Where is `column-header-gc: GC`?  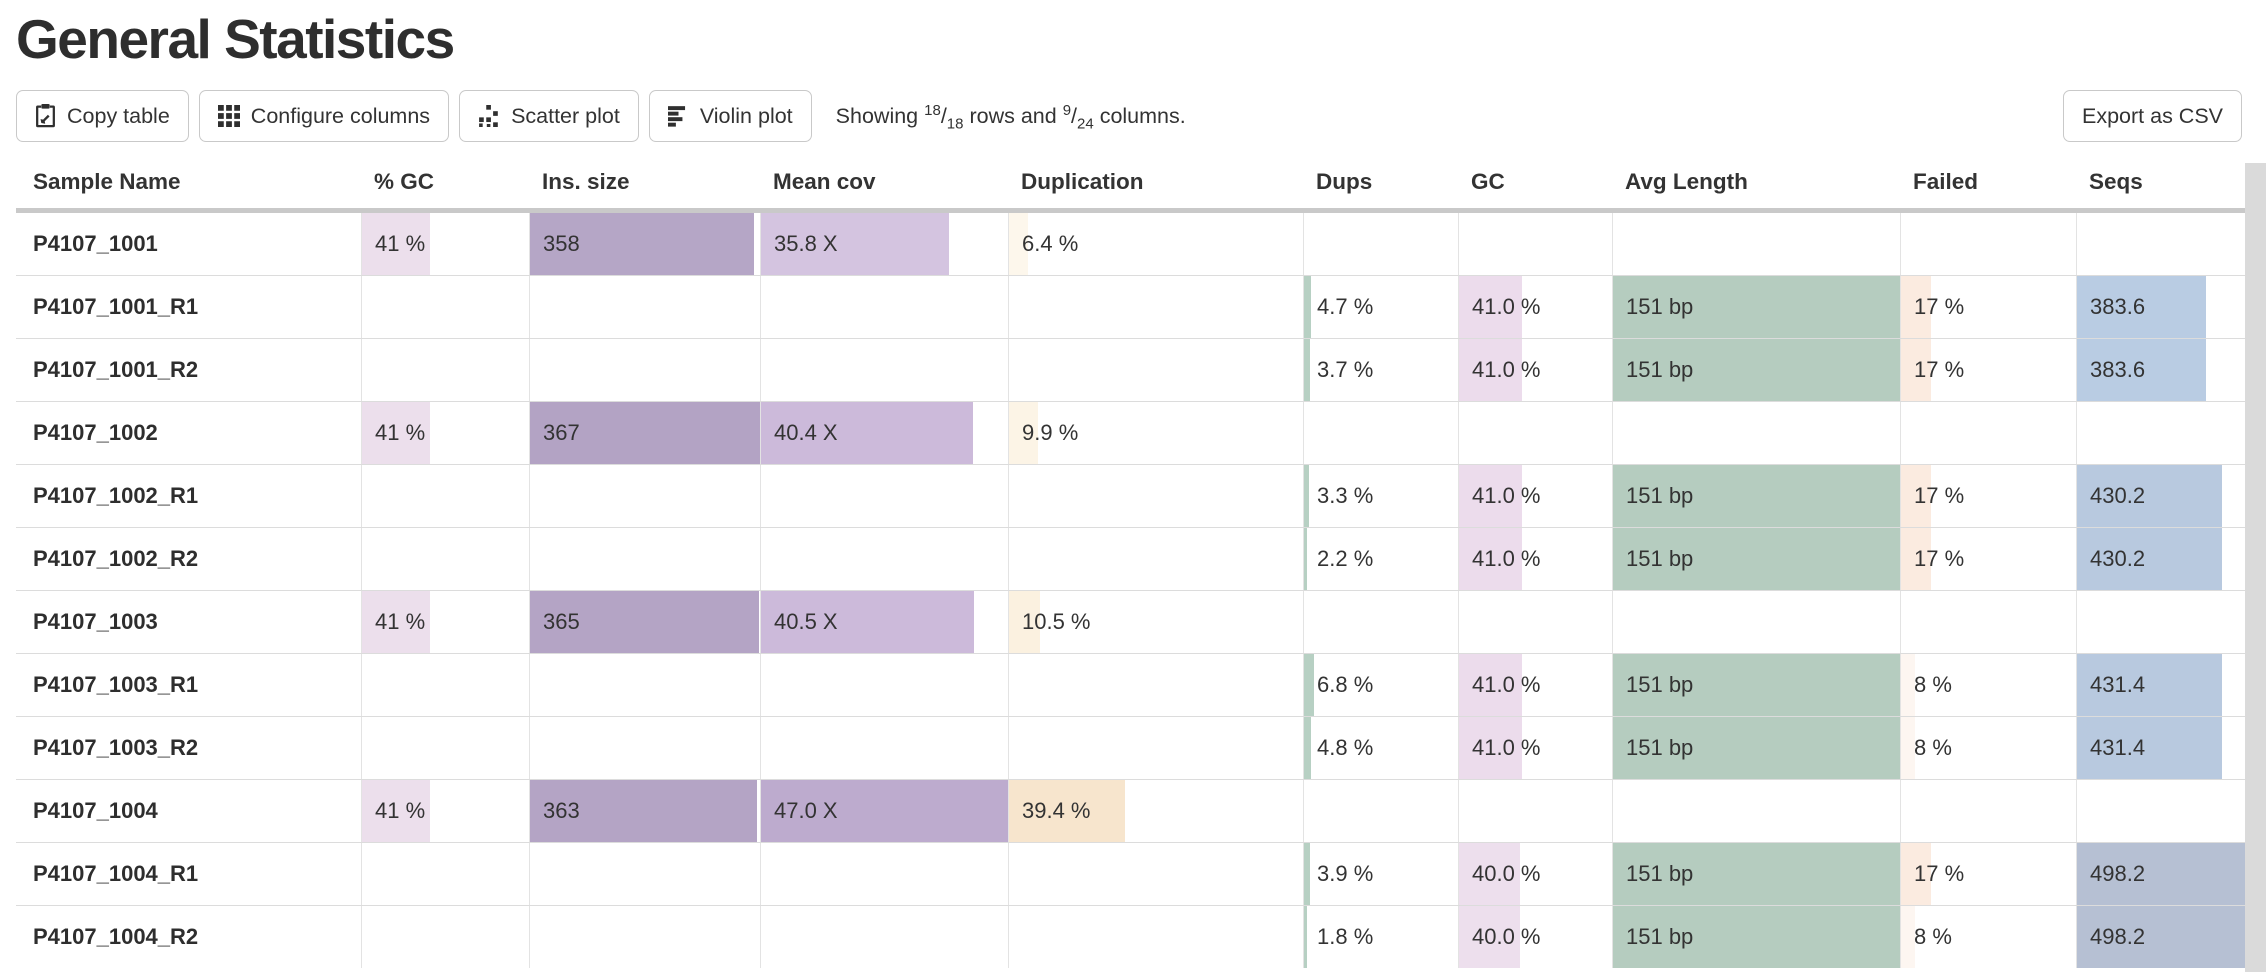
column-header-gc: GC is located at coordinates (1488, 181).